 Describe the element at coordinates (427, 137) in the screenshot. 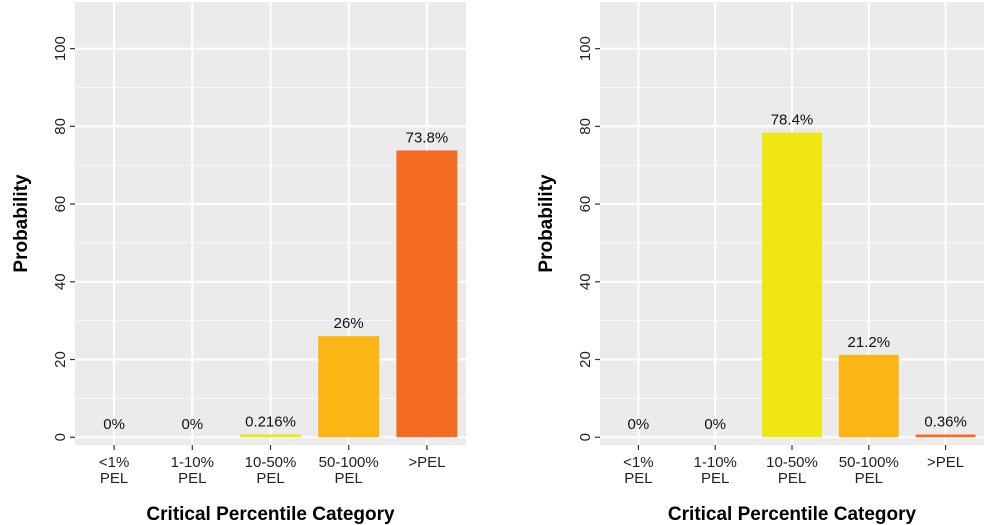

I see `data-label: 73.8%` at that location.